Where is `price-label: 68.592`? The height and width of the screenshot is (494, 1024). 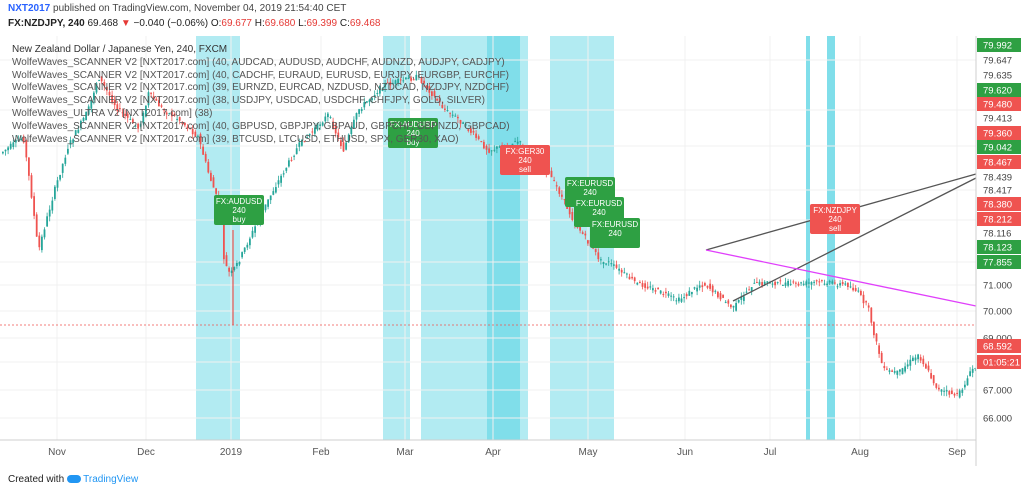
price-label: 68.592 is located at coordinates (999, 346).